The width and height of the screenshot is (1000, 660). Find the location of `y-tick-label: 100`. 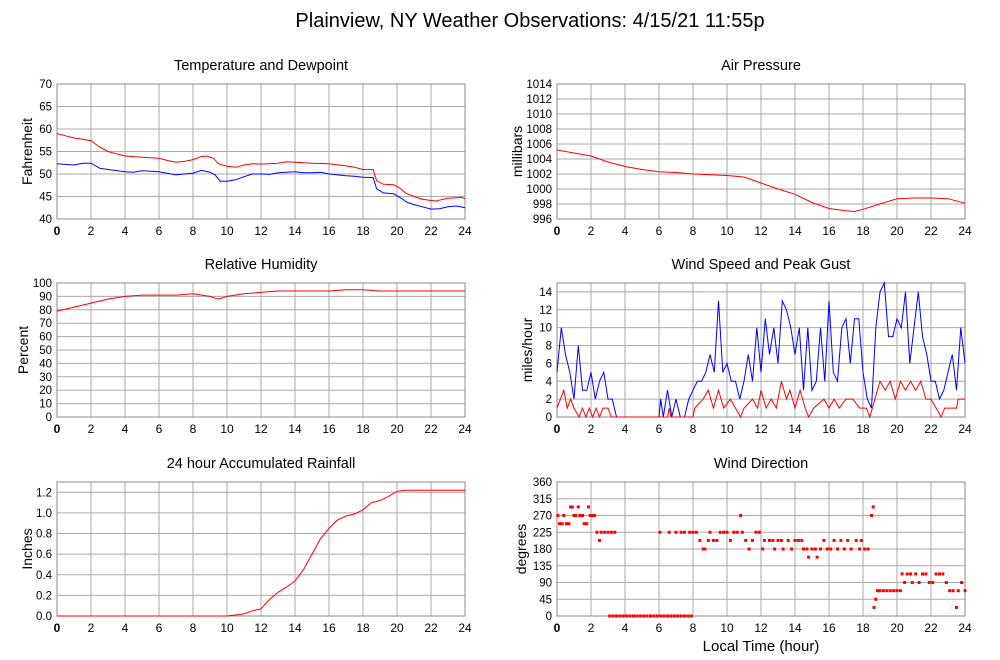

y-tick-label: 100 is located at coordinates (42, 284).